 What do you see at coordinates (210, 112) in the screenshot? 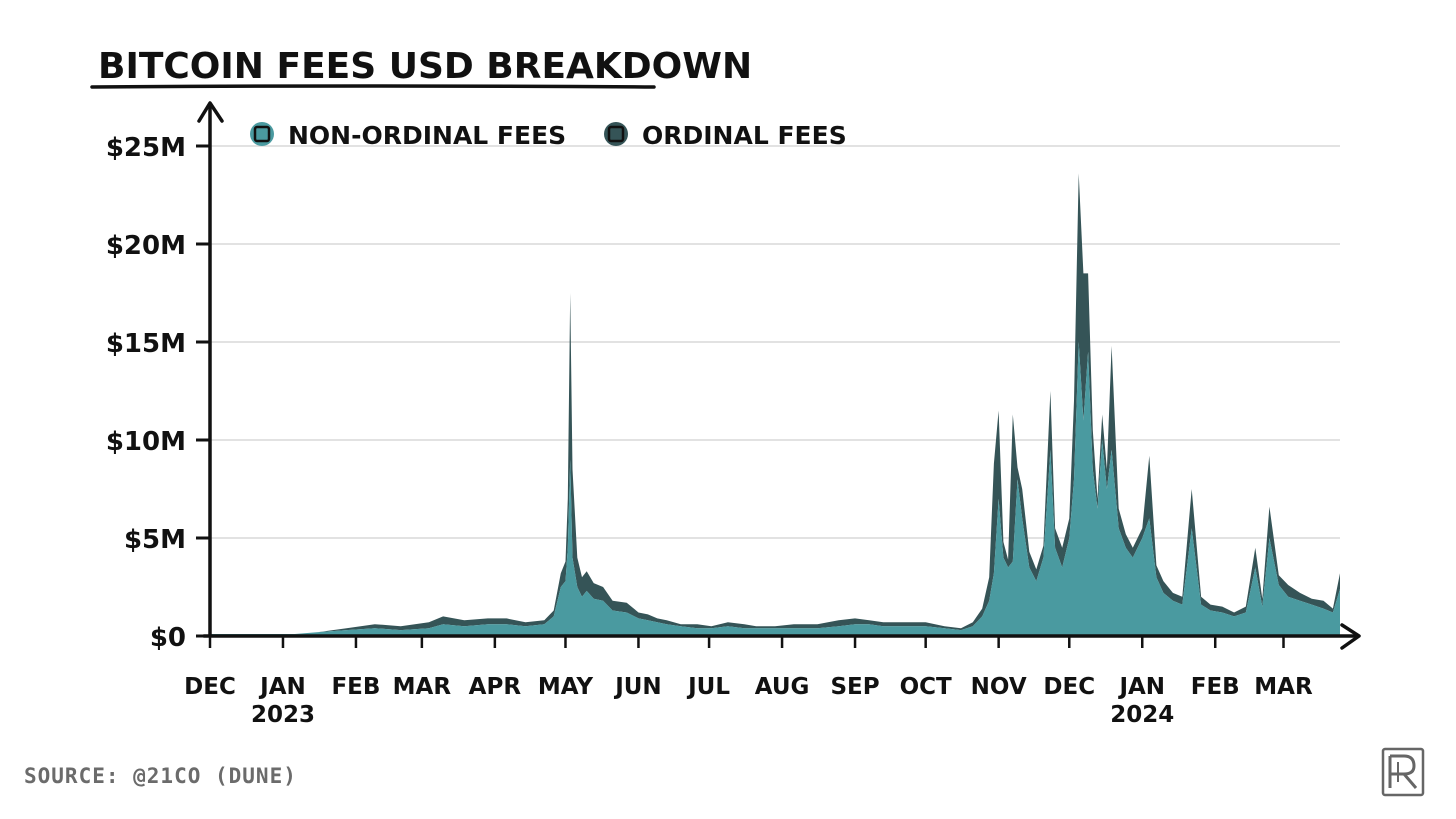
I see `y-axis-arrowhead` at bounding box center [210, 112].